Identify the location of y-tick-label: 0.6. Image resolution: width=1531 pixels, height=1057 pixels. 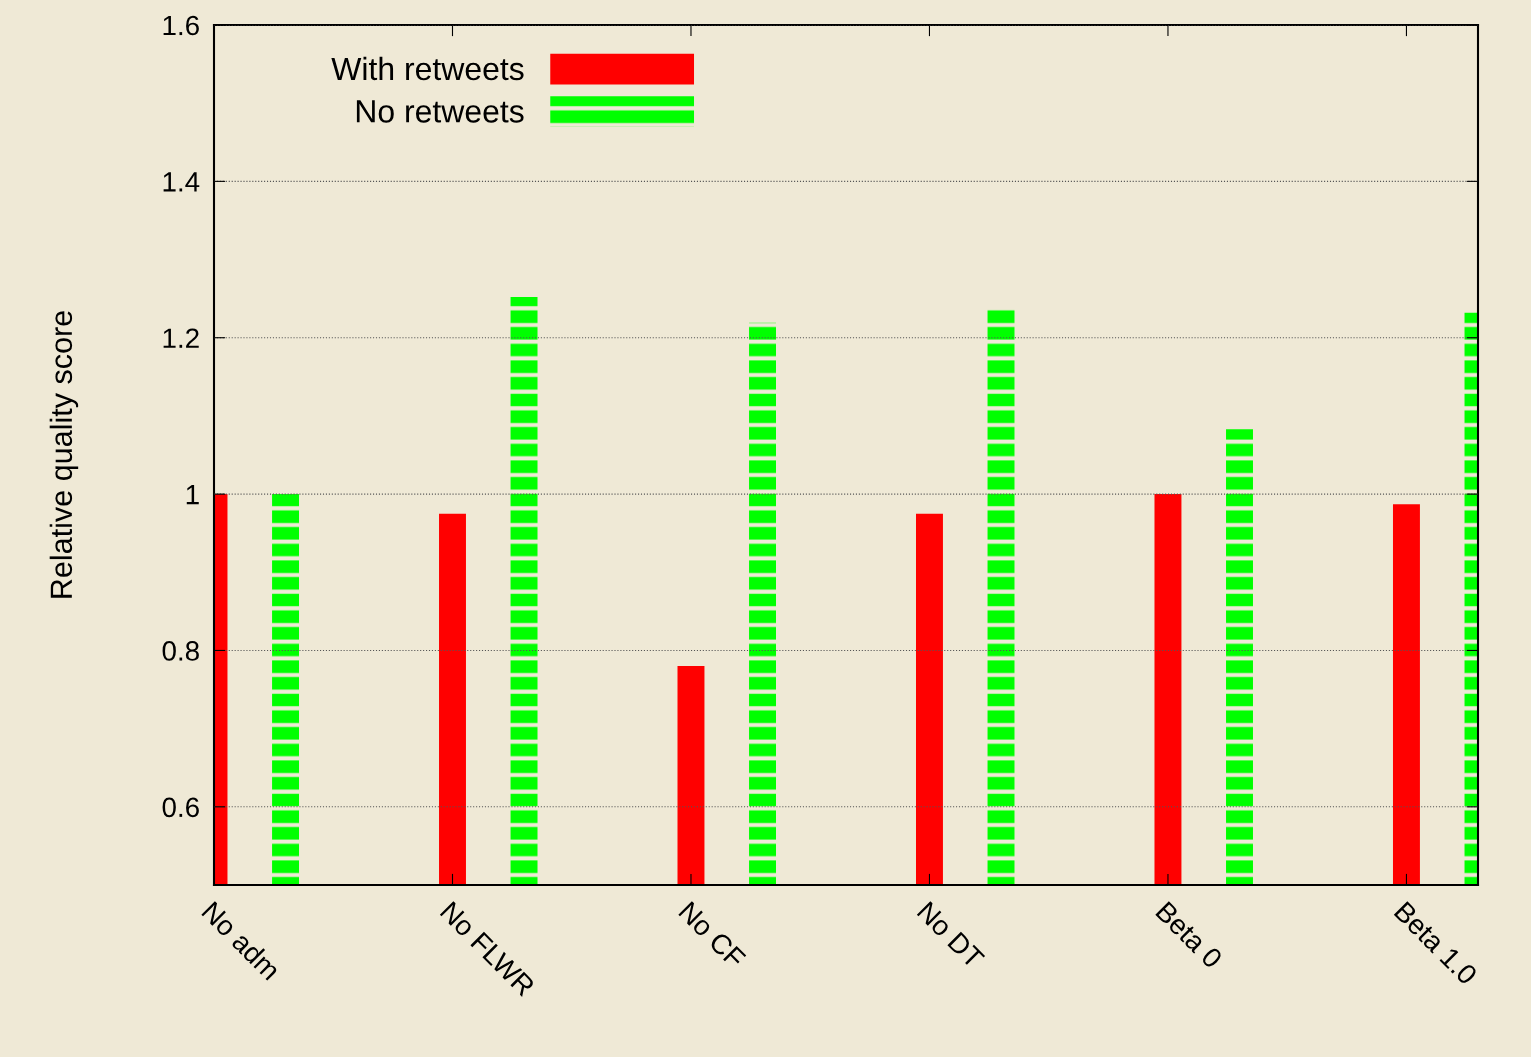
(180, 807).